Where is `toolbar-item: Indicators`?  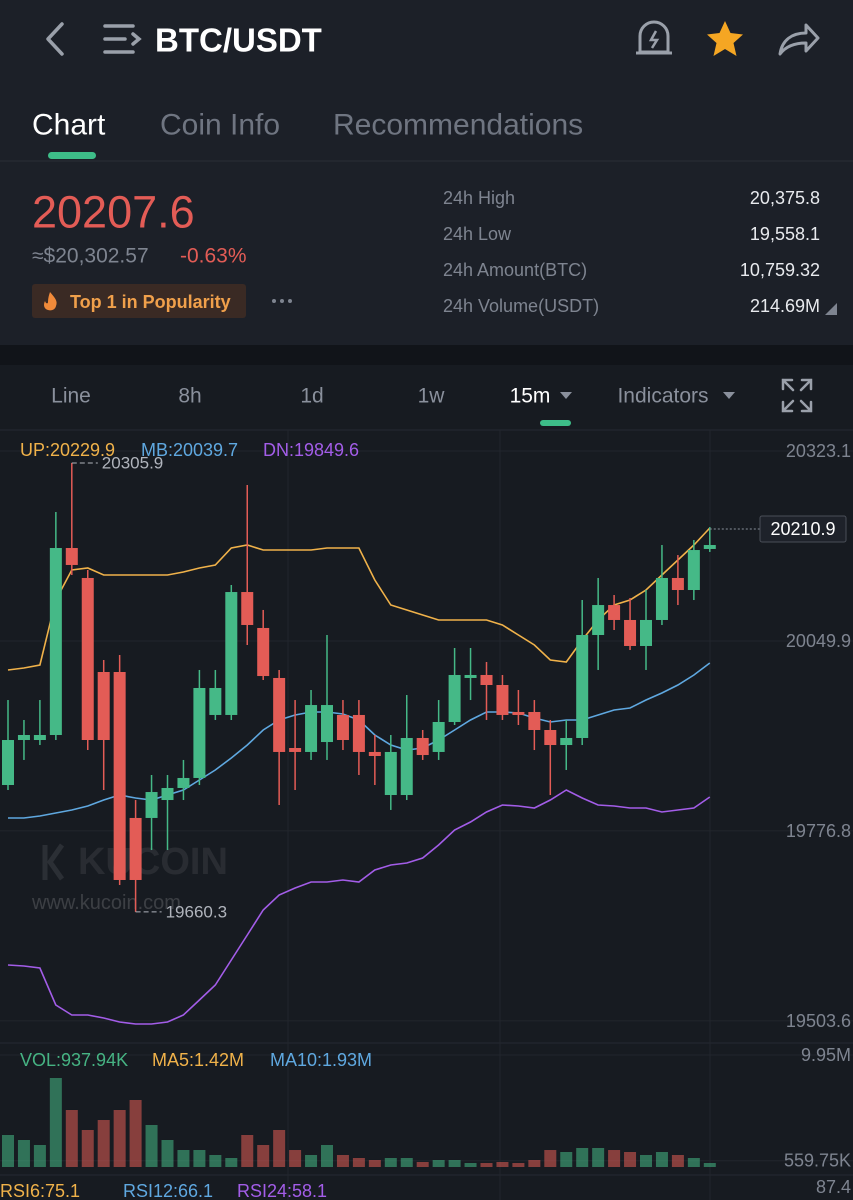 toolbar-item: Indicators is located at coordinates (662, 396).